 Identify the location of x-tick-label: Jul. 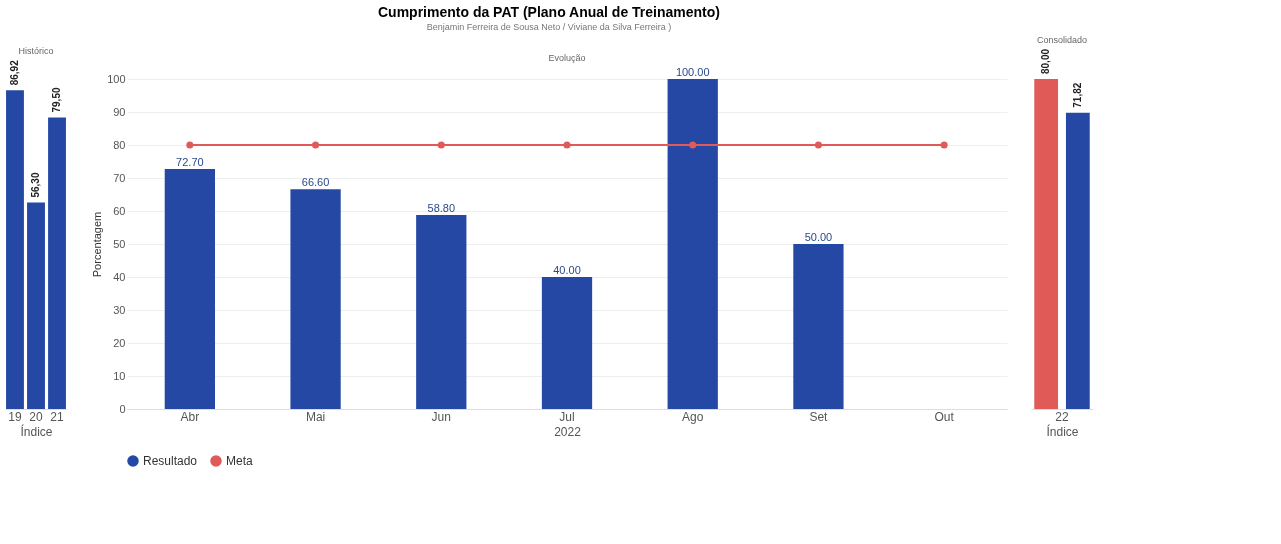
(567, 416).